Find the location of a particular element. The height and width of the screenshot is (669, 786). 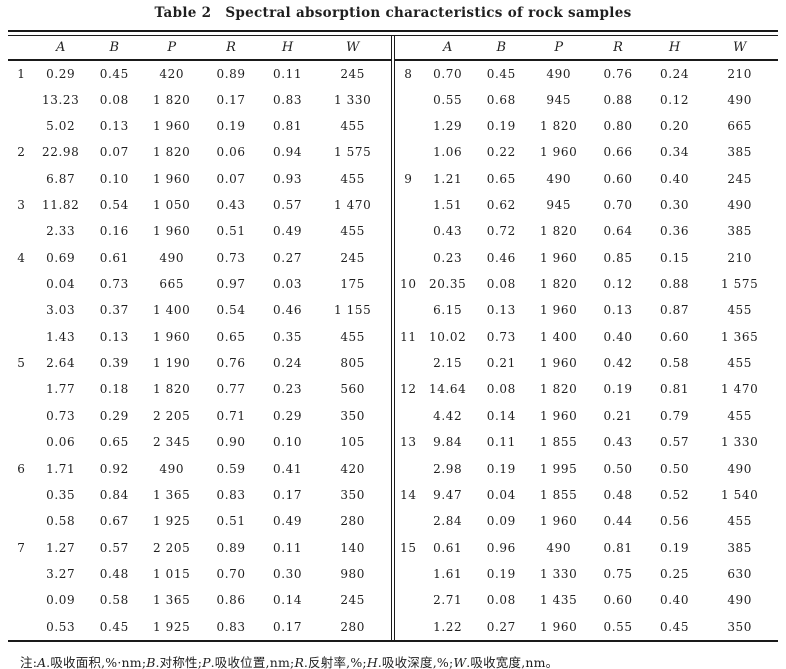

value-cell: 0.77 is located at coordinates (231, 389).